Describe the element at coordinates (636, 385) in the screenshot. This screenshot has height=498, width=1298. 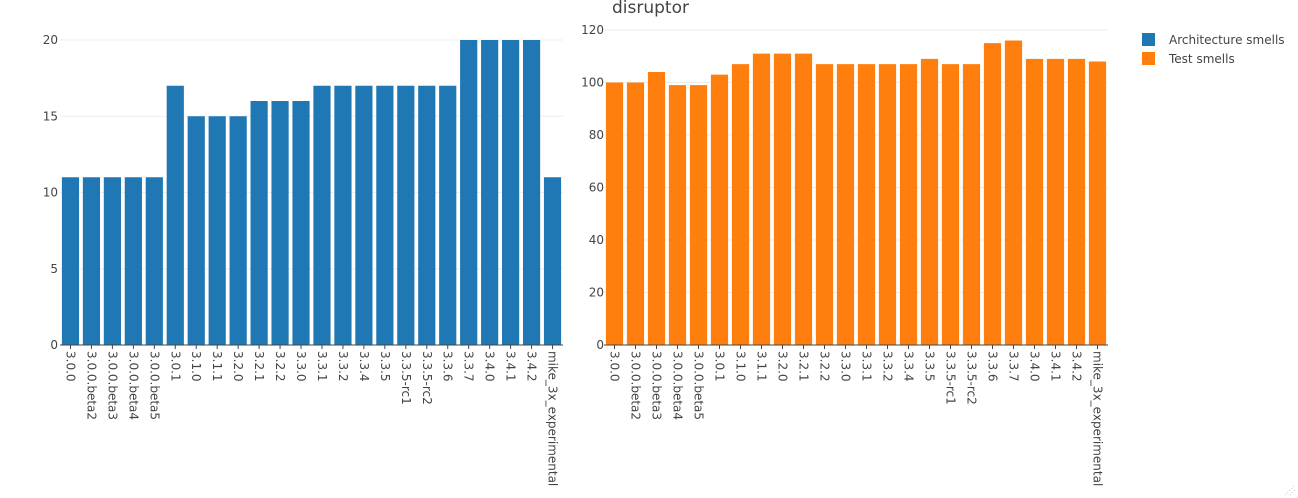
I see `x-tick-label: 3.0.0.beta2` at that location.